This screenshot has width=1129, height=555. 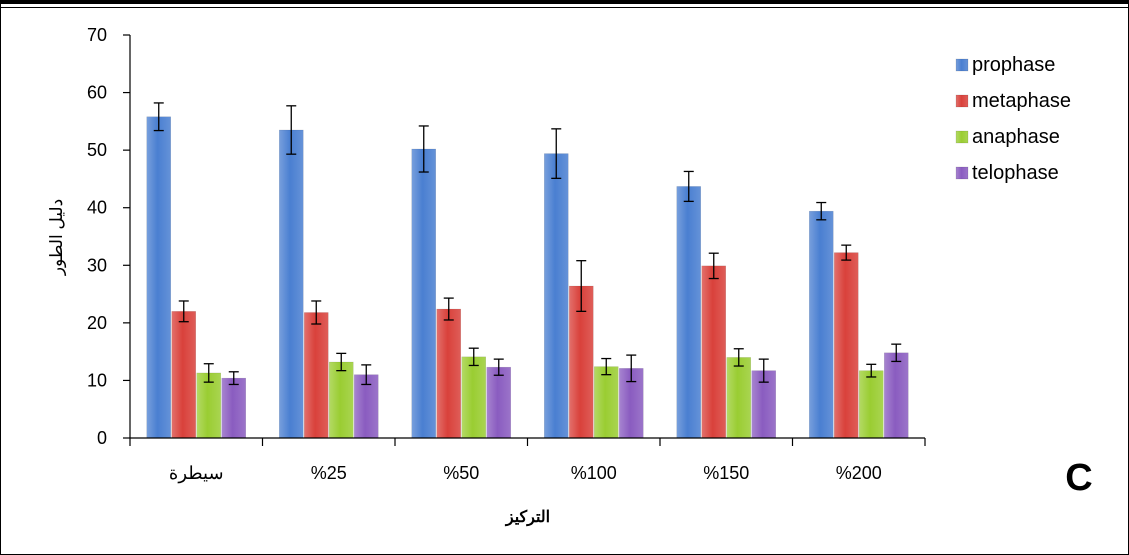 What do you see at coordinates (527, 461) in the screenshot?
I see `x-ticks-group: سيطرة %25 %50 %100 %150 %200` at bounding box center [527, 461].